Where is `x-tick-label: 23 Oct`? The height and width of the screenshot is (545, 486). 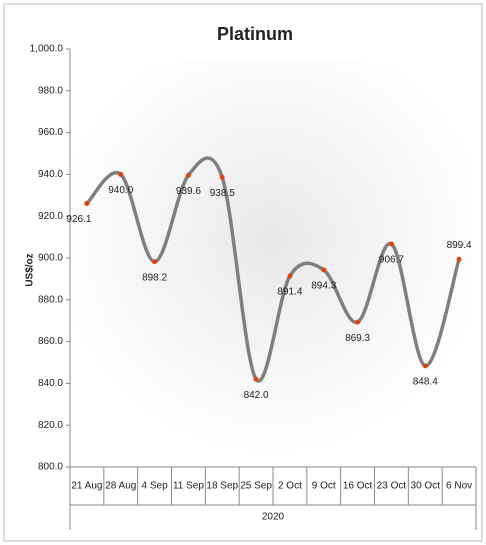 x-tick-label: 23 Oct is located at coordinates (392, 486).